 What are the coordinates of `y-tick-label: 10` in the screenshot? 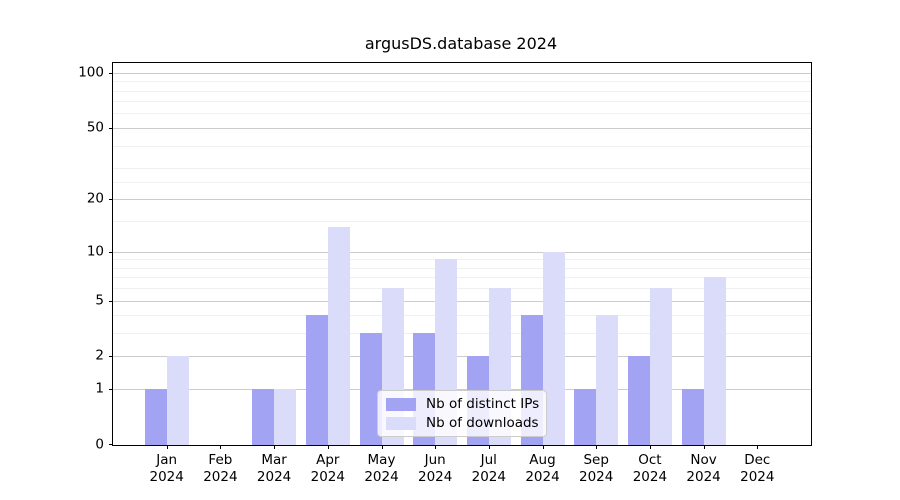 It's located at (95, 251).